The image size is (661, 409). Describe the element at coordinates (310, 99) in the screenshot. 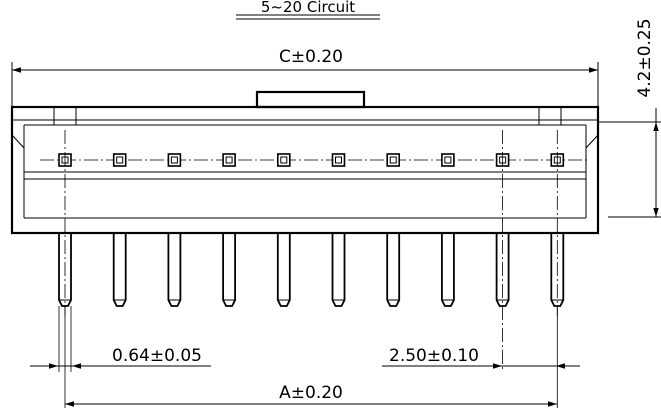

I see `latch-bump` at that location.